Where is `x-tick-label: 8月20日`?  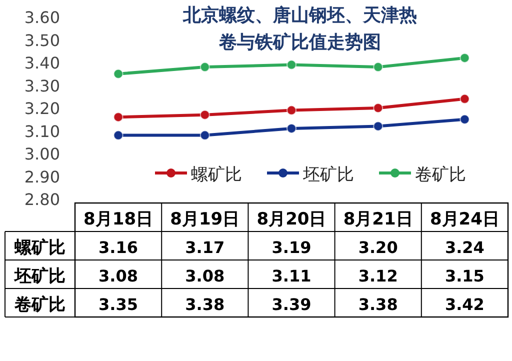
x-tick-label: 8月20日 is located at coordinates (291, 219).